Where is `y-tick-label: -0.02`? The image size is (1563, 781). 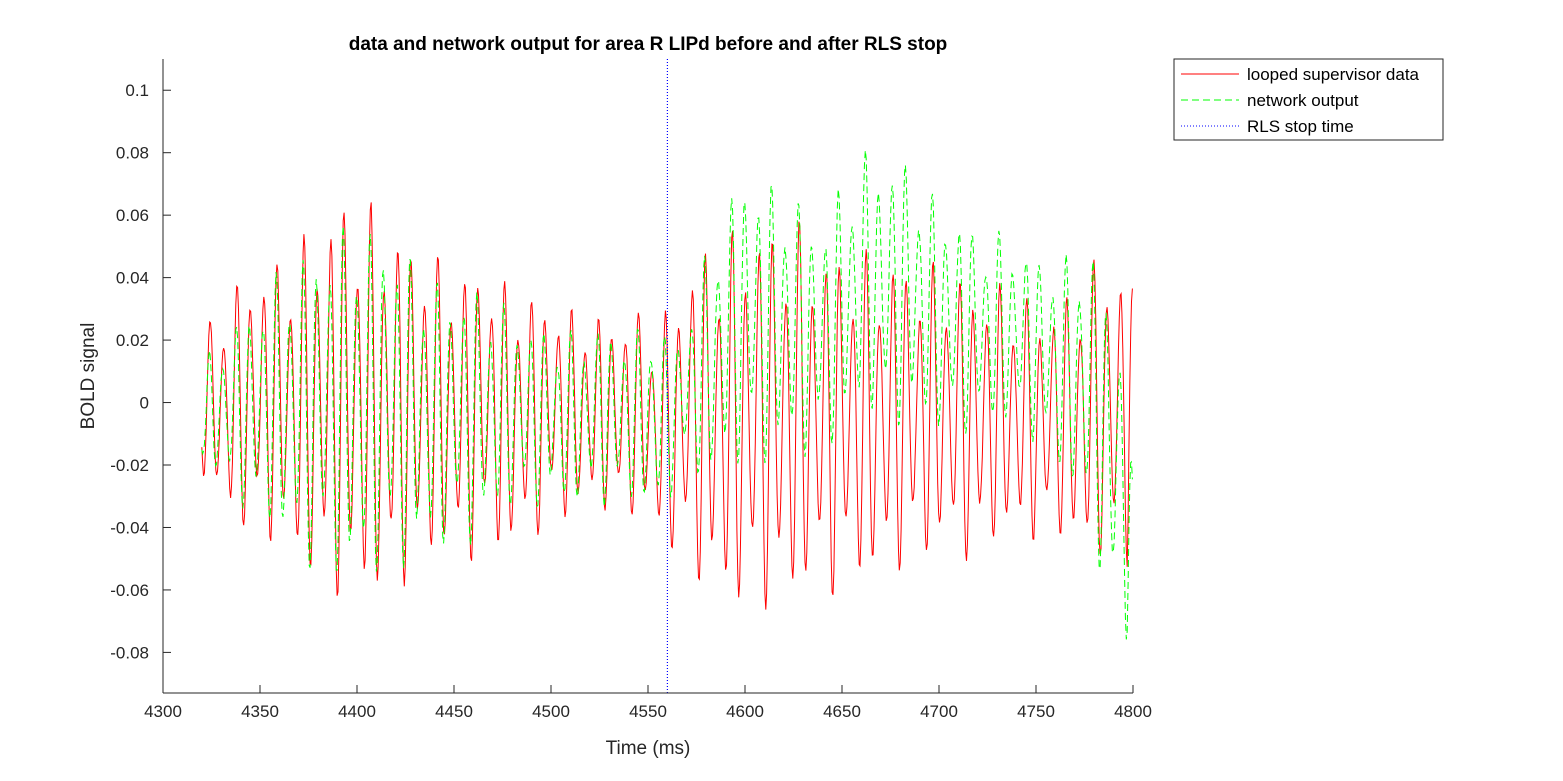 y-tick-label: -0.02 is located at coordinates (129, 465).